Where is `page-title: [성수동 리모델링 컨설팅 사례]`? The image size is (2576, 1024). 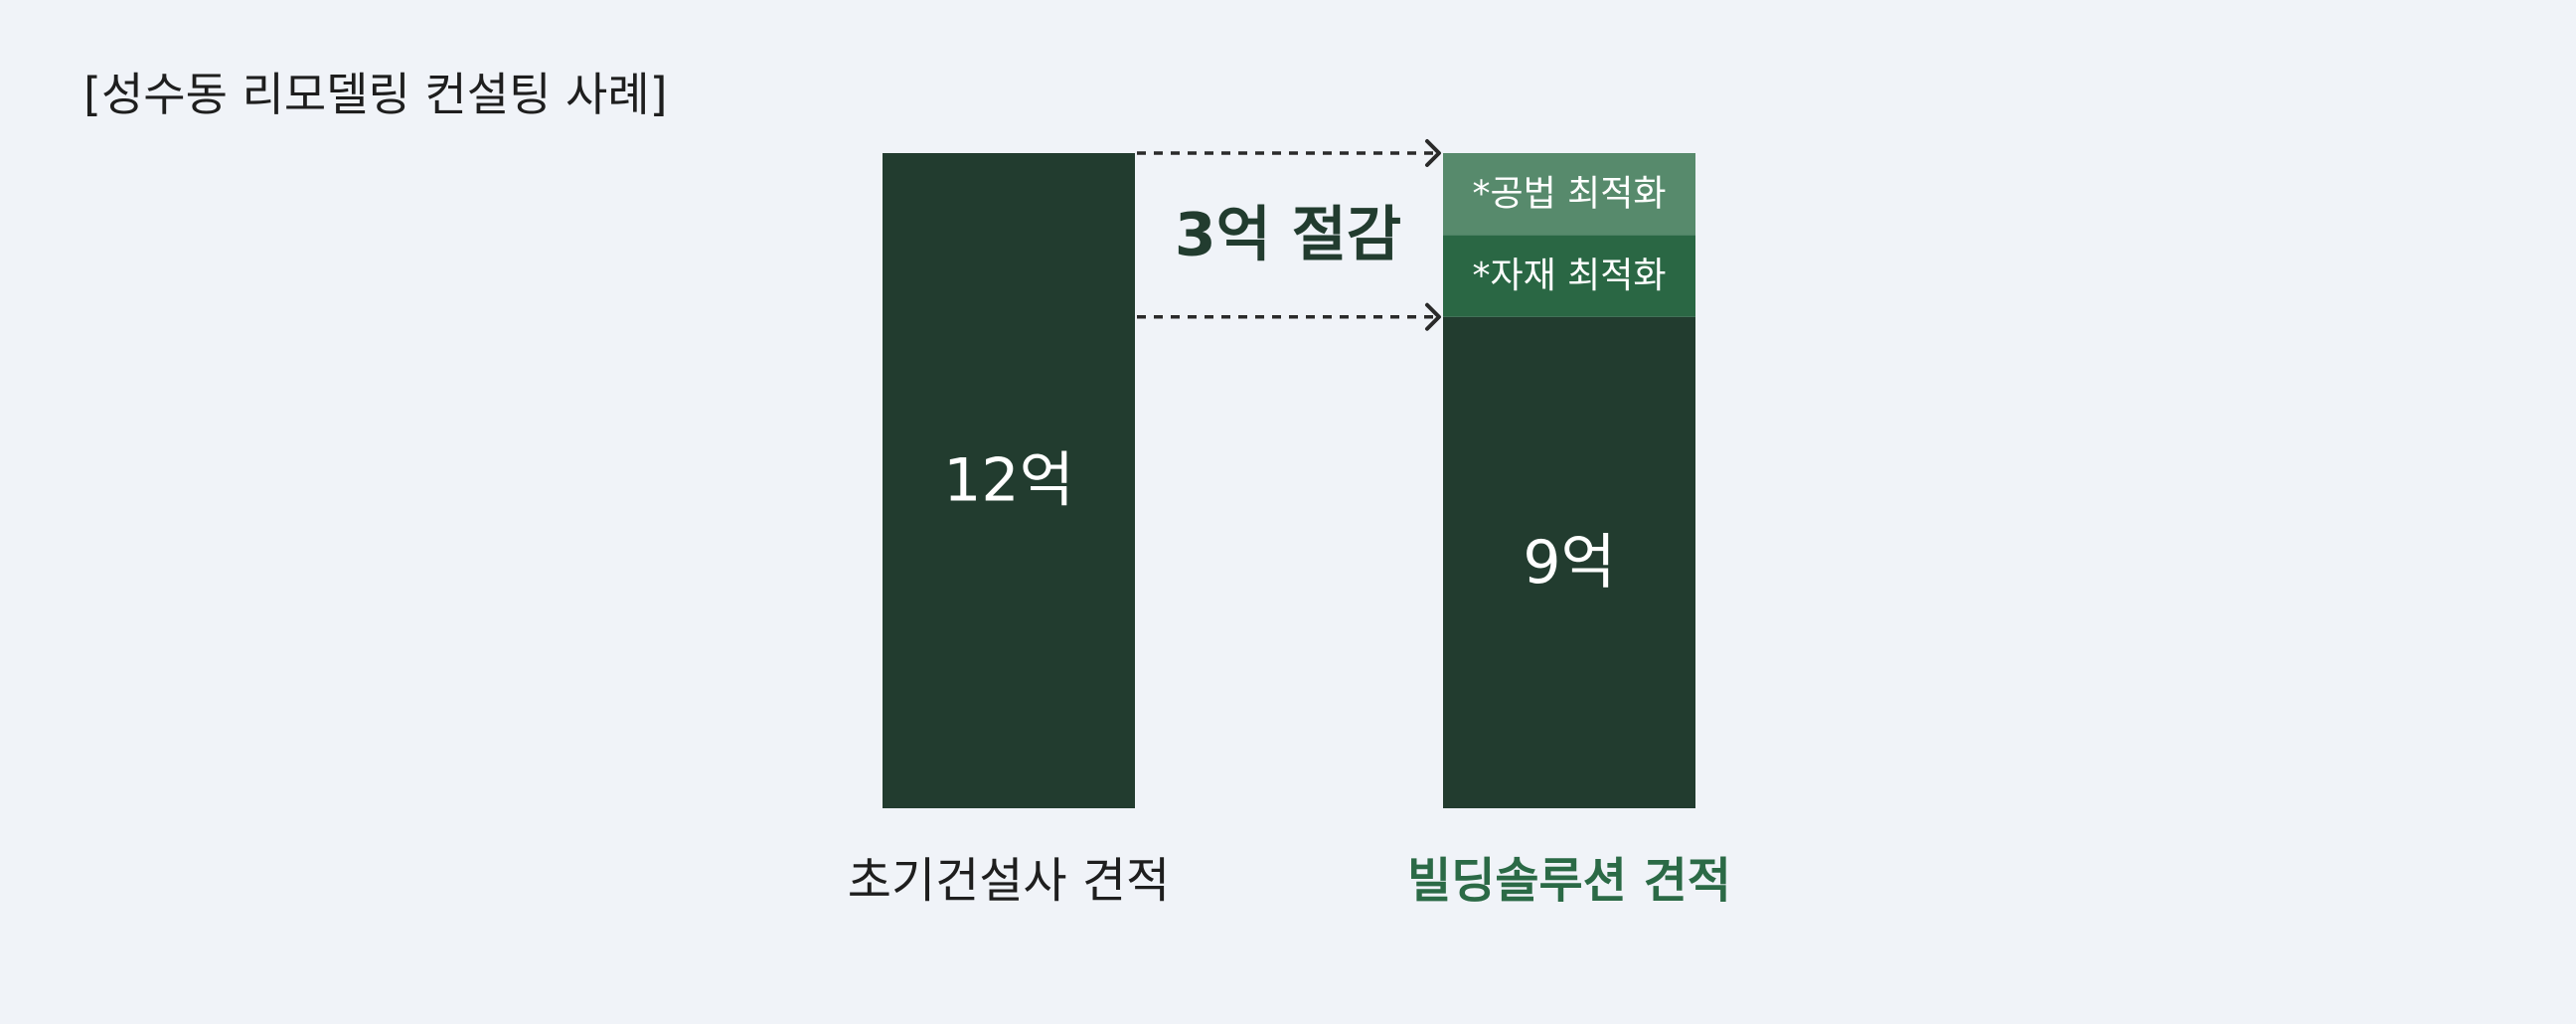 page-title: [성수동 리모델링 컨설팅 사례] is located at coordinates (375, 94).